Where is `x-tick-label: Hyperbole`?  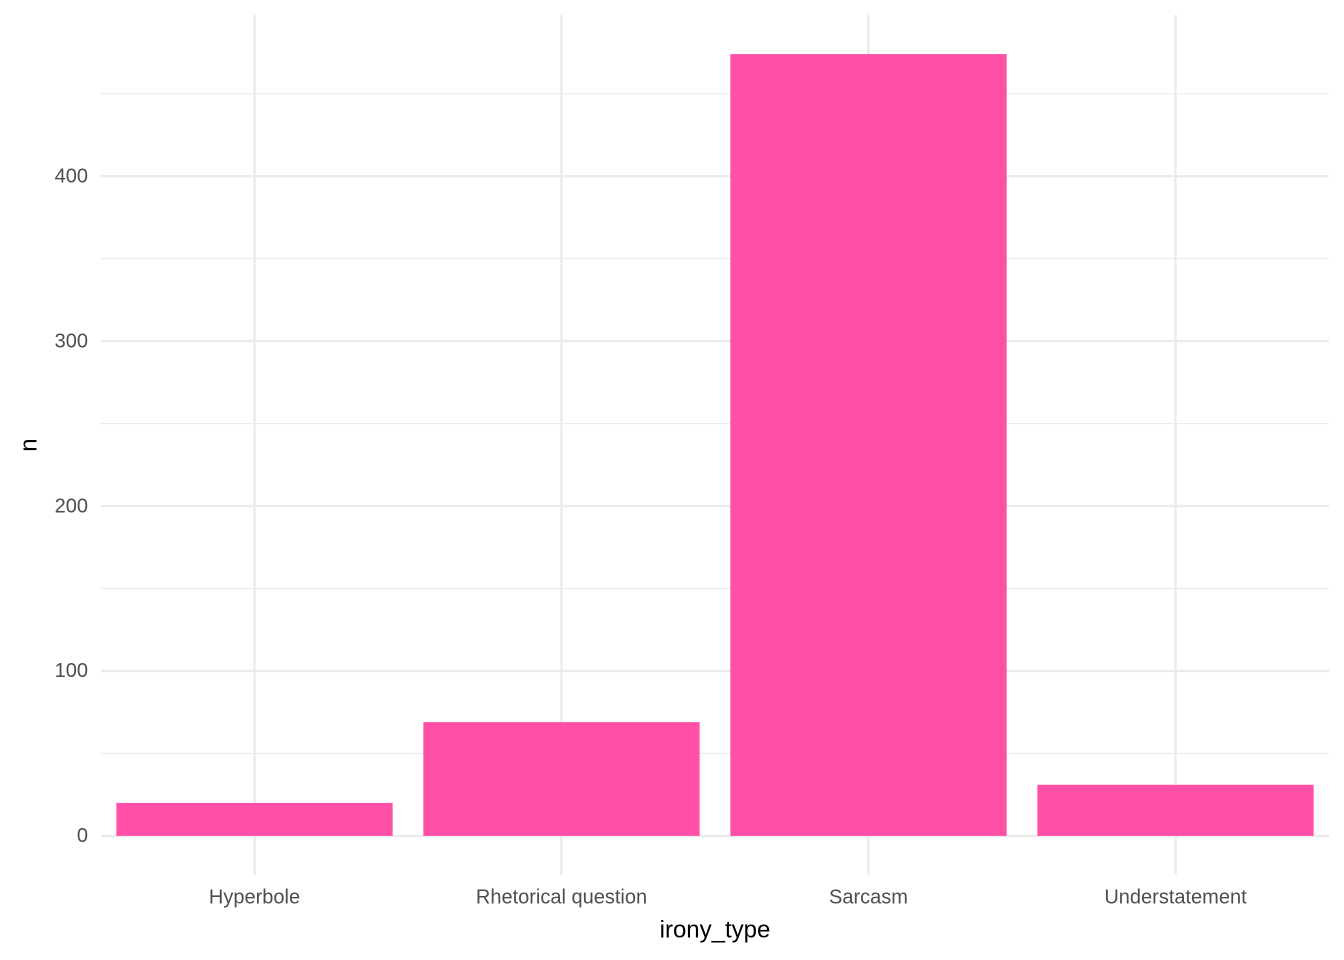
x-tick-label: Hyperbole is located at coordinates (254, 897).